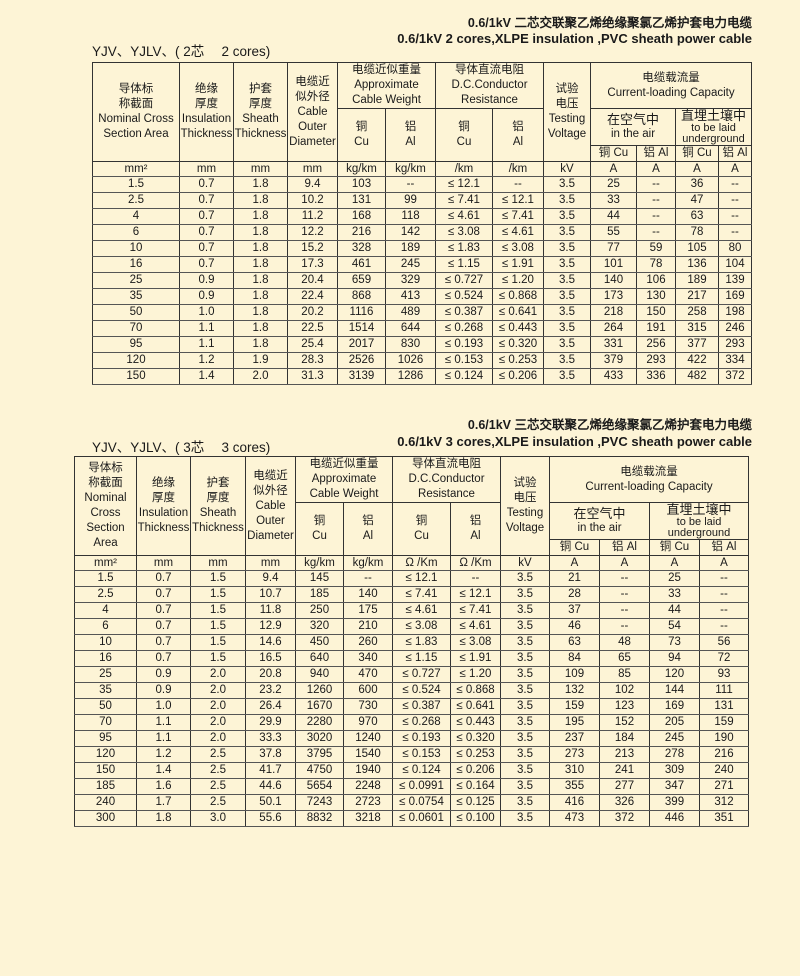 Image resolution: width=800 pixels, height=976 pixels. What do you see at coordinates (574, 770) in the screenshot?
I see `table-cell: 310` at bounding box center [574, 770].